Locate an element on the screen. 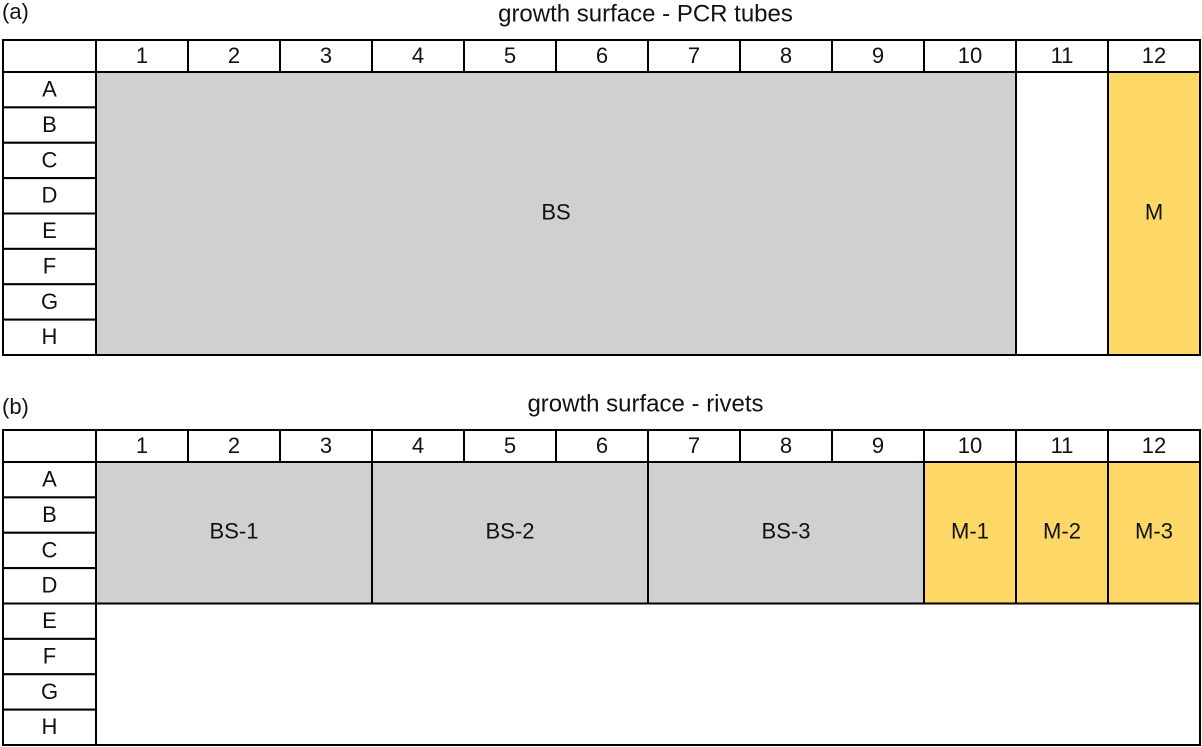 This screenshot has width=1202, height=747. region-label: M-3 is located at coordinates (1154, 531).